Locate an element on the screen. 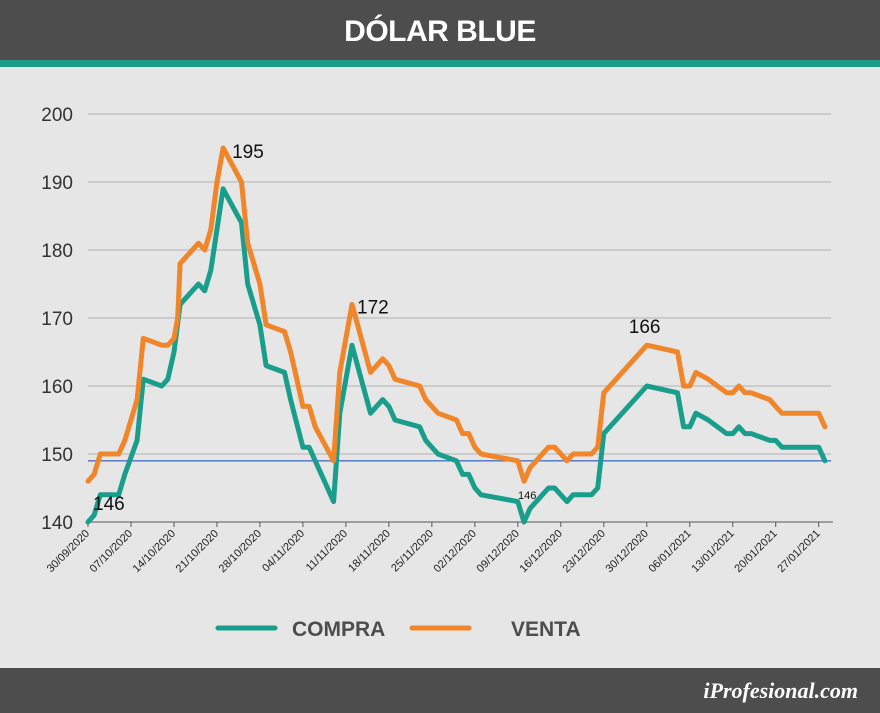  y-tick-label-150: 150 is located at coordinates (57, 455).